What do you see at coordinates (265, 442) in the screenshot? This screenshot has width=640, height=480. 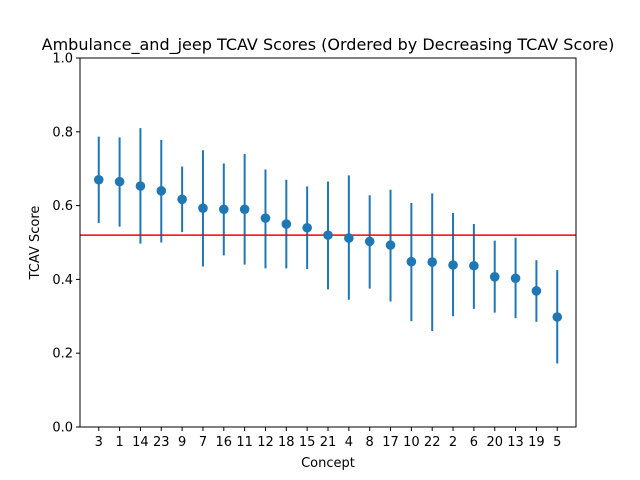 I see `x-tick-label: 12` at bounding box center [265, 442].